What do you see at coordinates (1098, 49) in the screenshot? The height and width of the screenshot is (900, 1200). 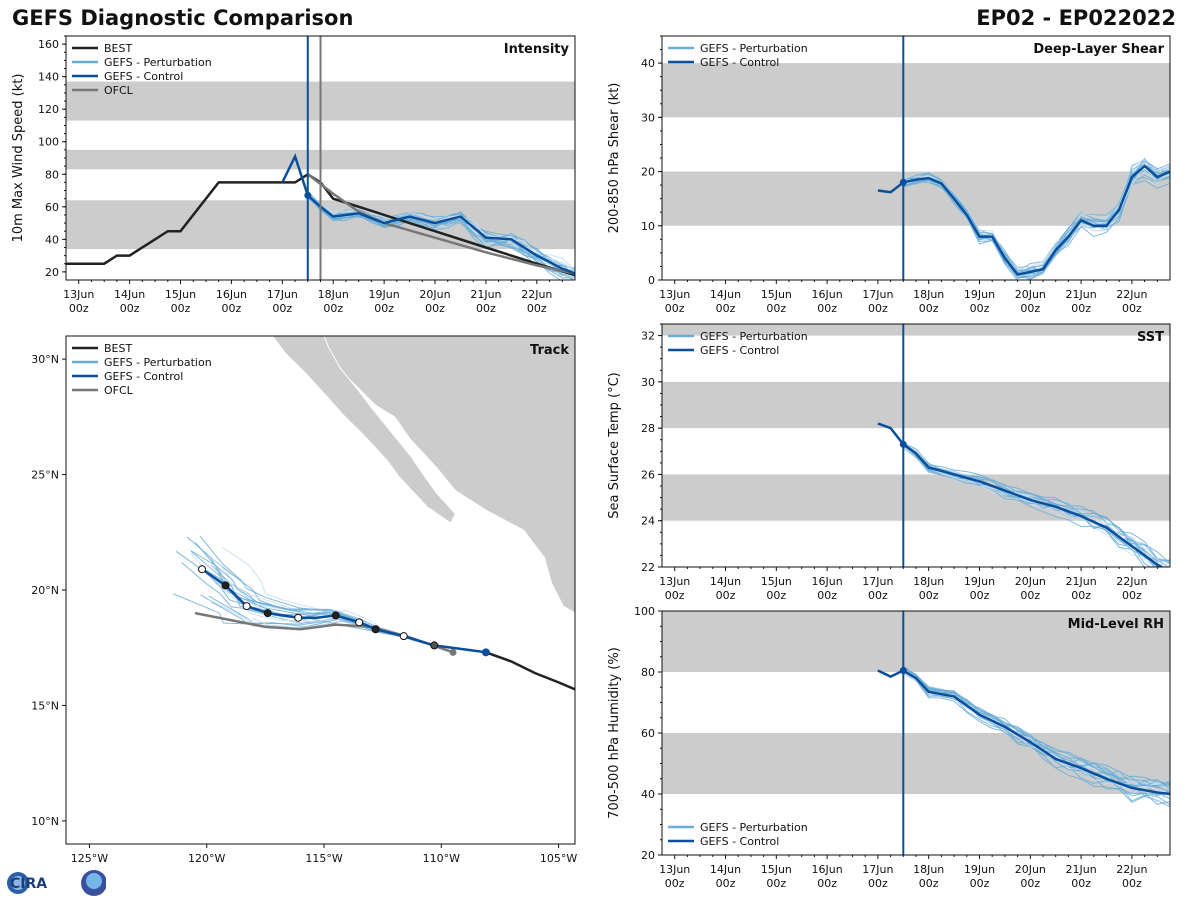 I see `shear-title: Deep-Layer Shear` at bounding box center [1098, 49].